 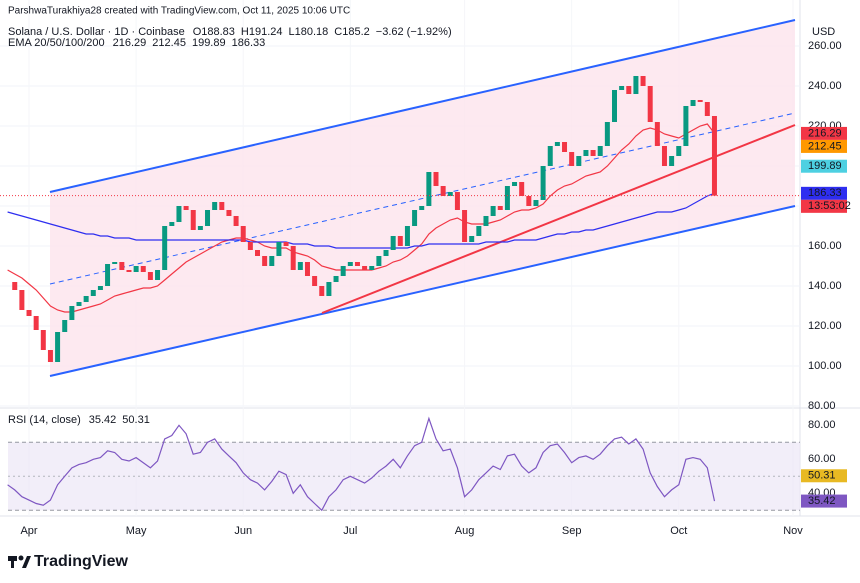 What do you see at coordinates (361, 220) in the screenshot?
I see `ema-line` at bounding box center [361, 220].